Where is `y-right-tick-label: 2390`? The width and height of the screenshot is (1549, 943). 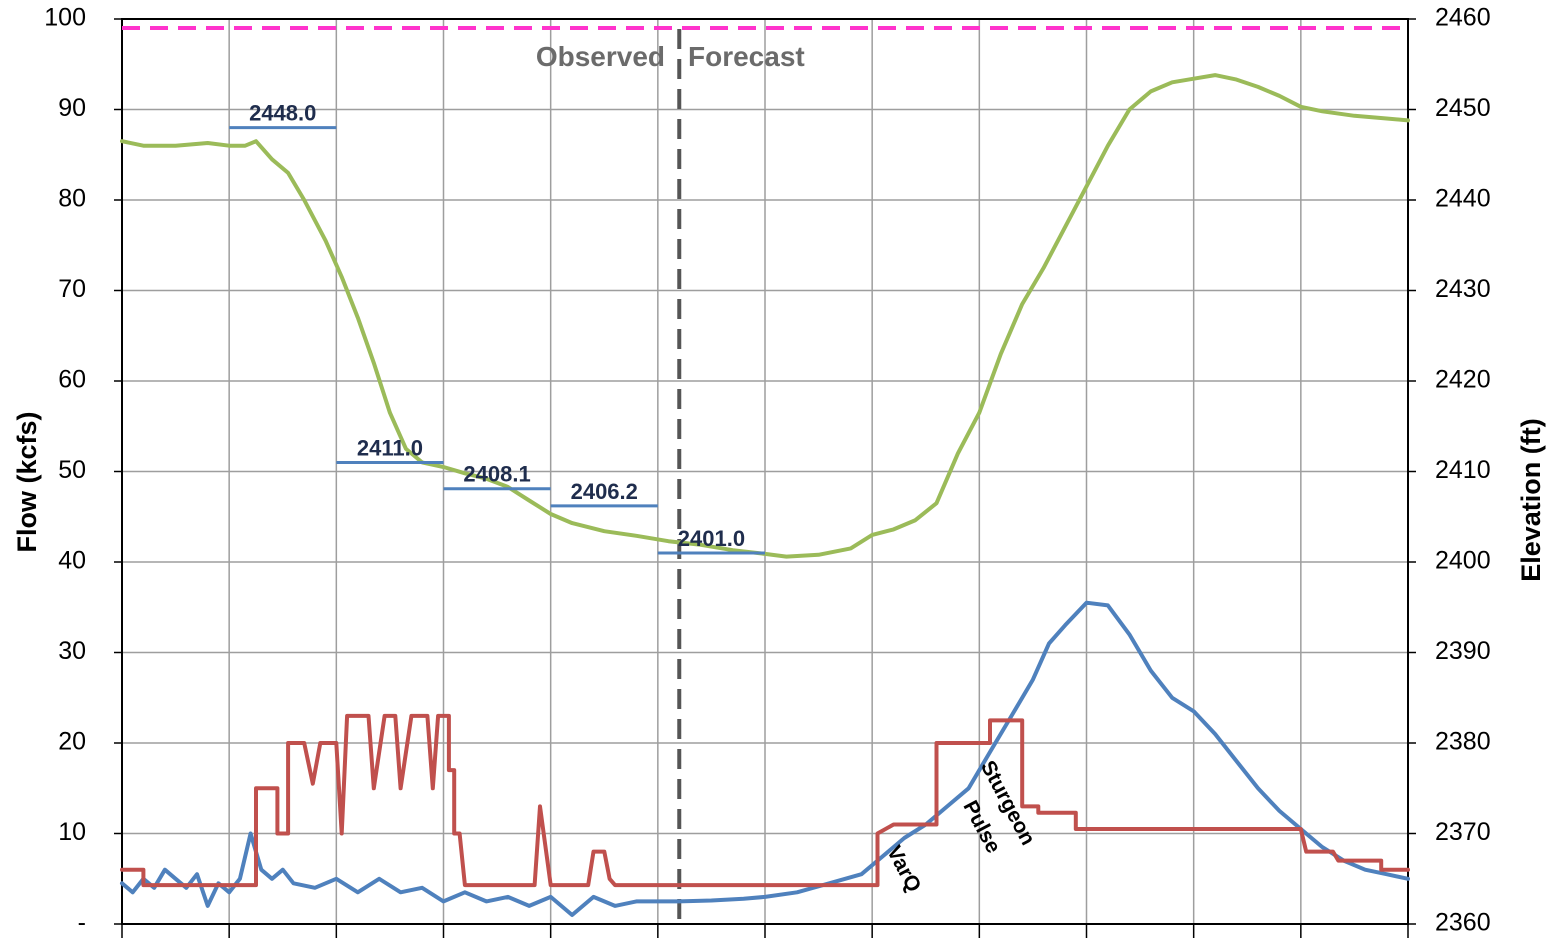
y-right-tick-label: 2390 is located at coordinates (1463, 651).